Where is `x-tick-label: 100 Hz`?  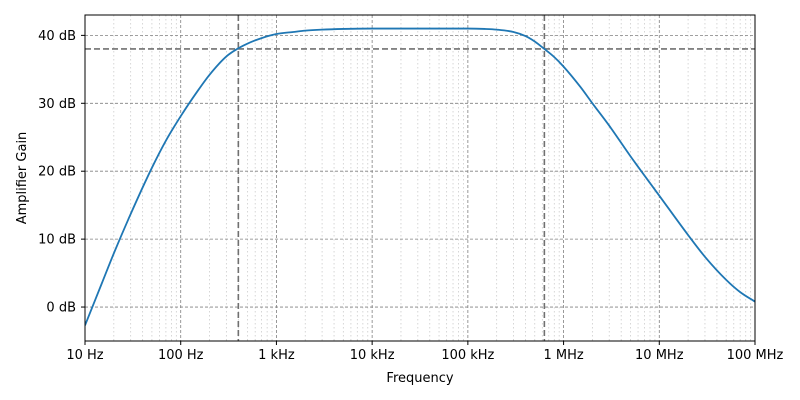 x-tick-label: 100 Hz is located at coordinates (181, 355).